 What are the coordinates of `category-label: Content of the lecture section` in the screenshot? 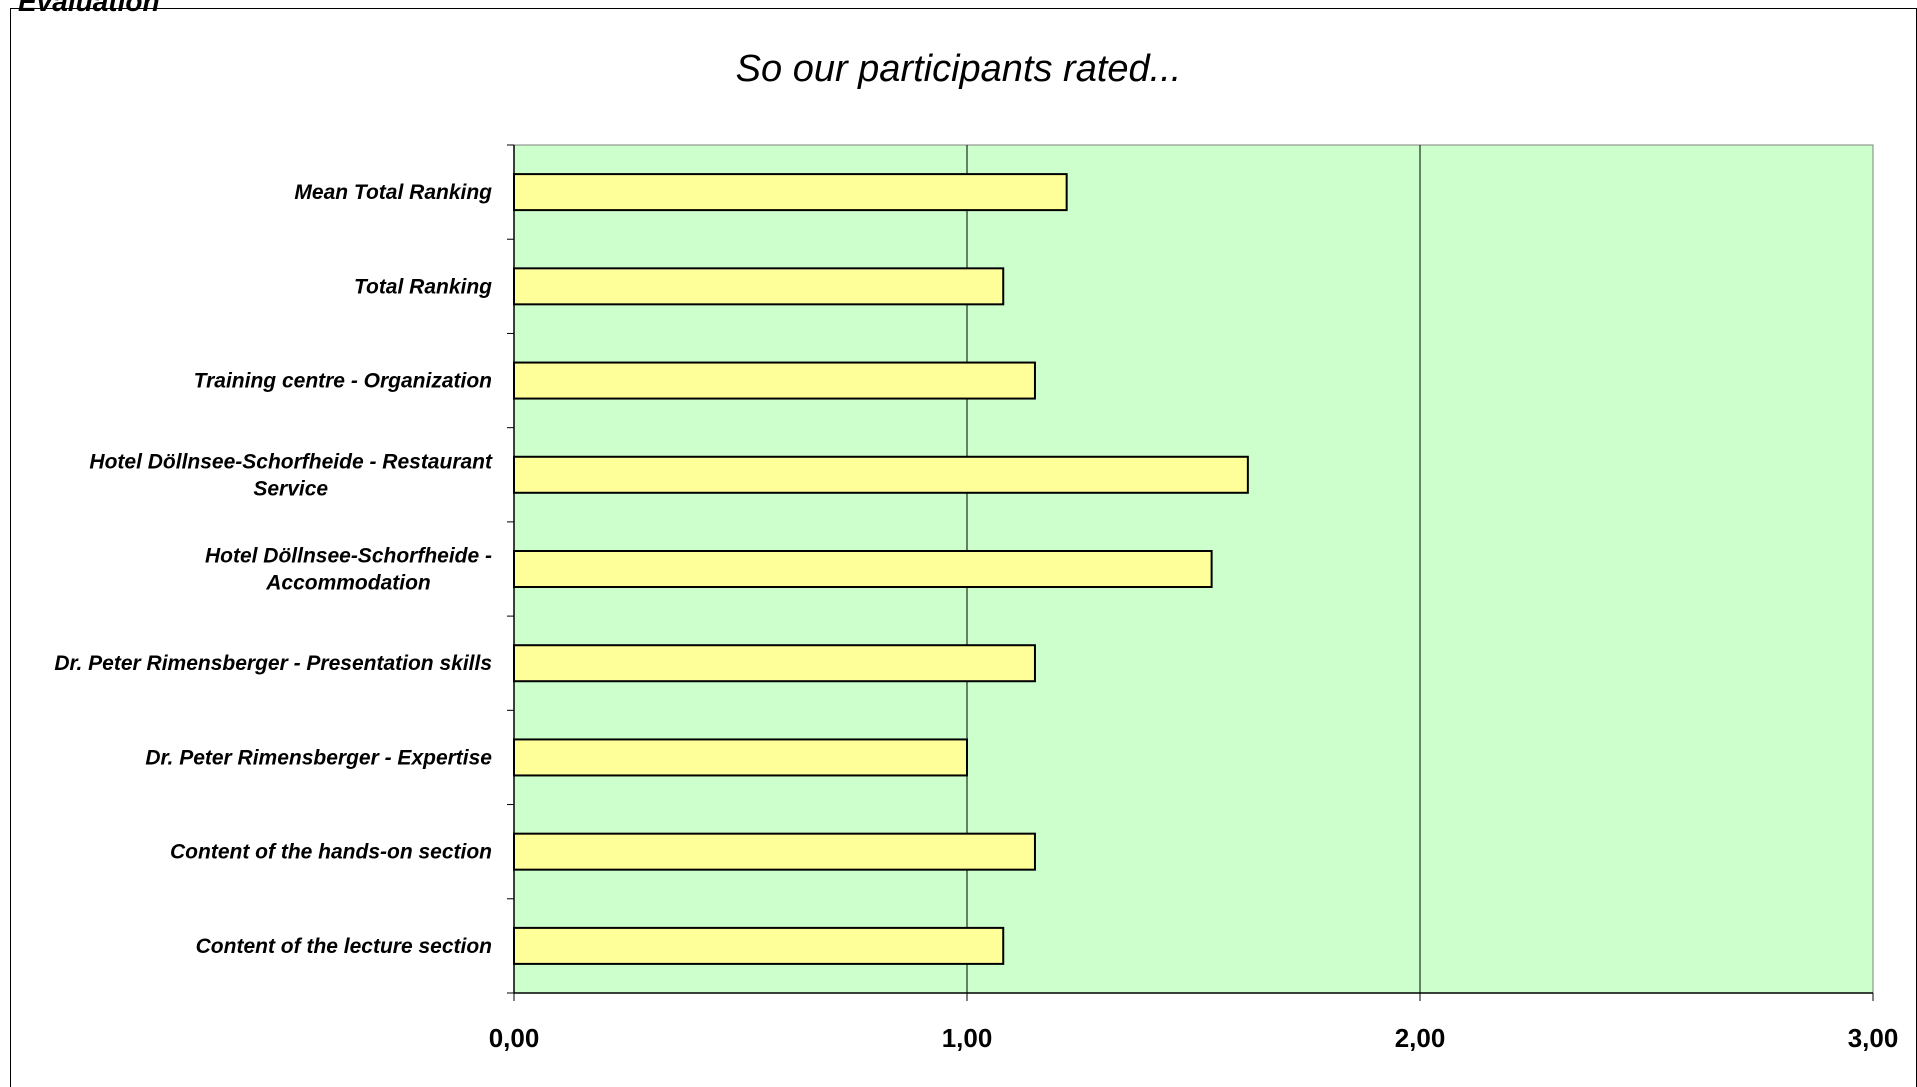 It's located at (344, 946).